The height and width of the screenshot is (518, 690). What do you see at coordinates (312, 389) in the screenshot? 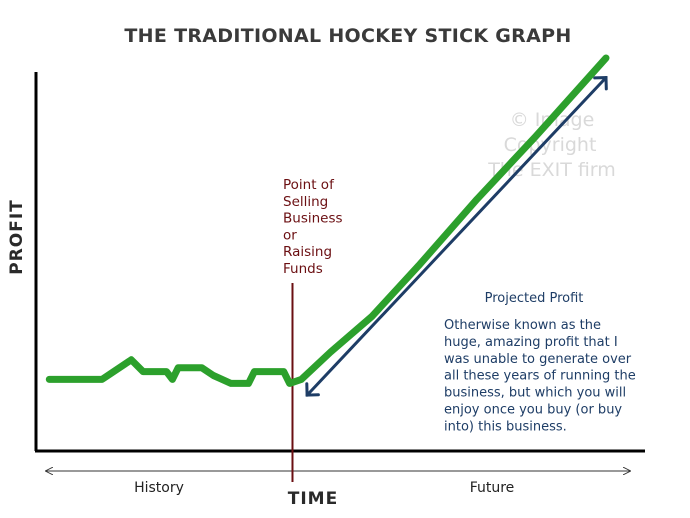
I see `projection-arrow-start-cap` at bounding box center [312, 389].